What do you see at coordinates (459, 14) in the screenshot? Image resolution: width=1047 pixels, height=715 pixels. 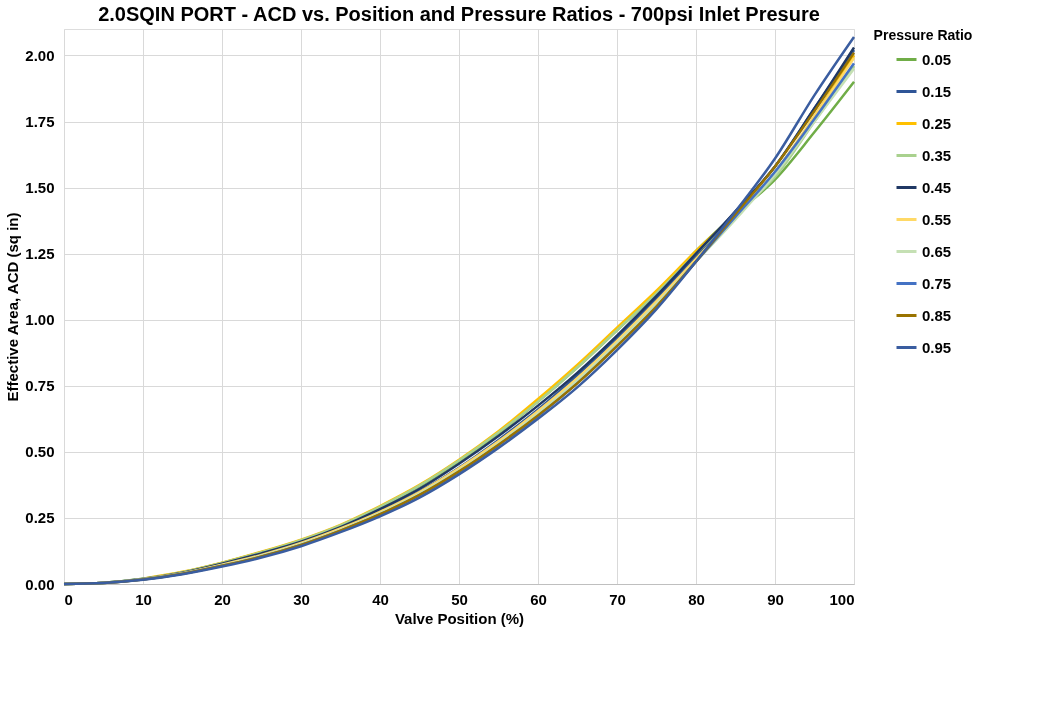 I see `chart-title: 2.0SQIN PORT - ACD vs. Position and Pressure Ratios - 700psi Inlet Presure` at bounding box center [459, 14].